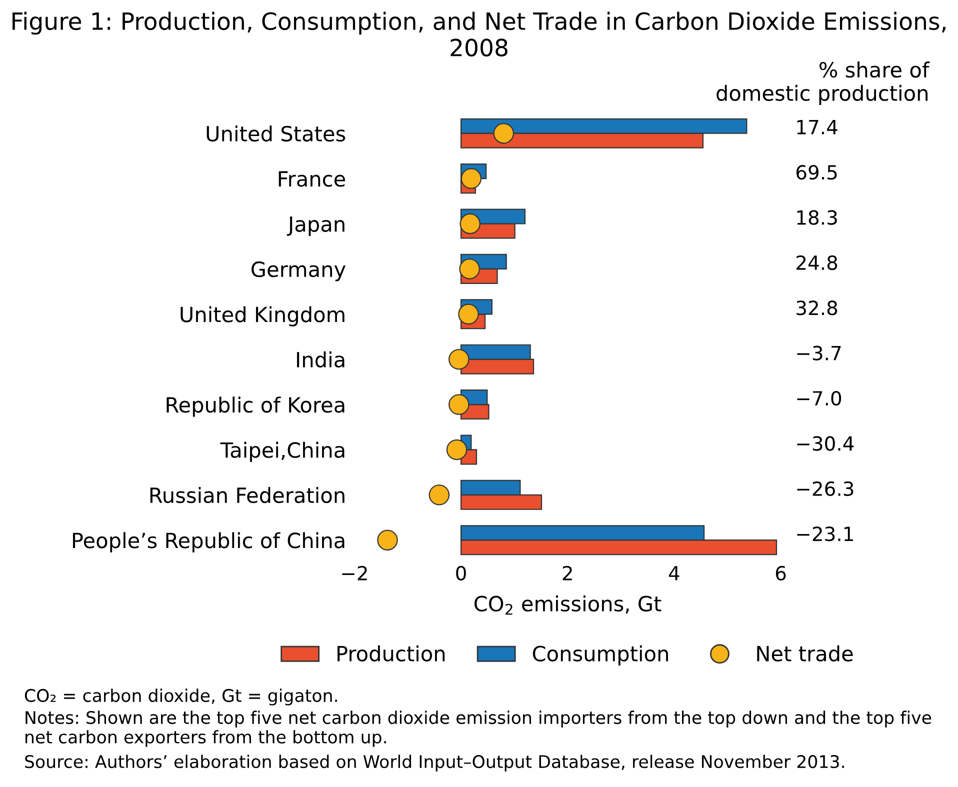 This screenshot has height=787, width=958. I want to click on text: 69.5, so click(816, 172).